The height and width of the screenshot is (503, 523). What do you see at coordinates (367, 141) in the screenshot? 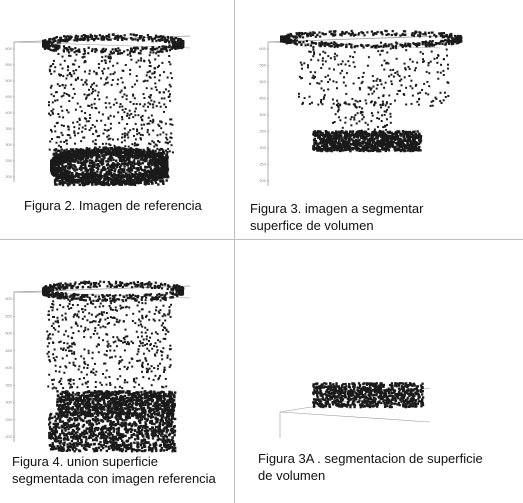
I see `plot2-band` at bounding box center [367, 141].